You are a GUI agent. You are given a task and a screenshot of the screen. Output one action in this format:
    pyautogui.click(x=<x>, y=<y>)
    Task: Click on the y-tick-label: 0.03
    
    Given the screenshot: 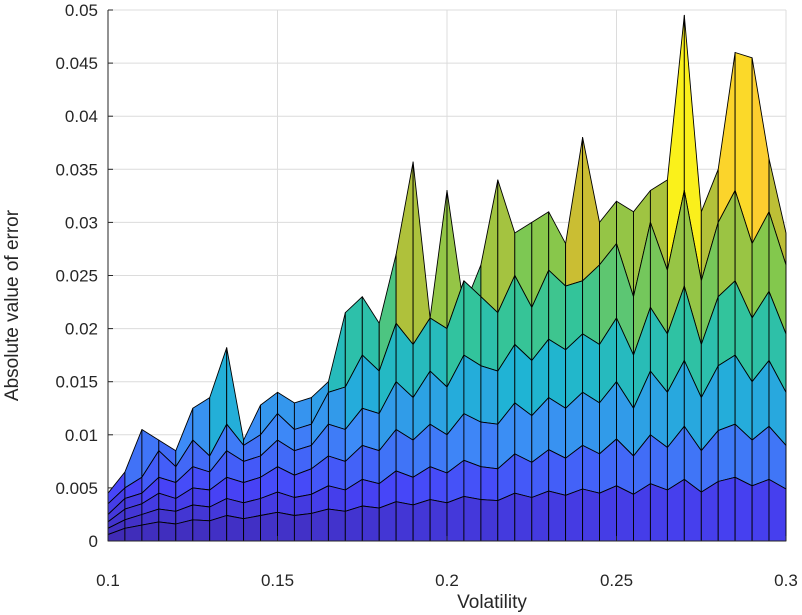 What is the action you would take?
    pyautogui.click(x=81, y=222)
    